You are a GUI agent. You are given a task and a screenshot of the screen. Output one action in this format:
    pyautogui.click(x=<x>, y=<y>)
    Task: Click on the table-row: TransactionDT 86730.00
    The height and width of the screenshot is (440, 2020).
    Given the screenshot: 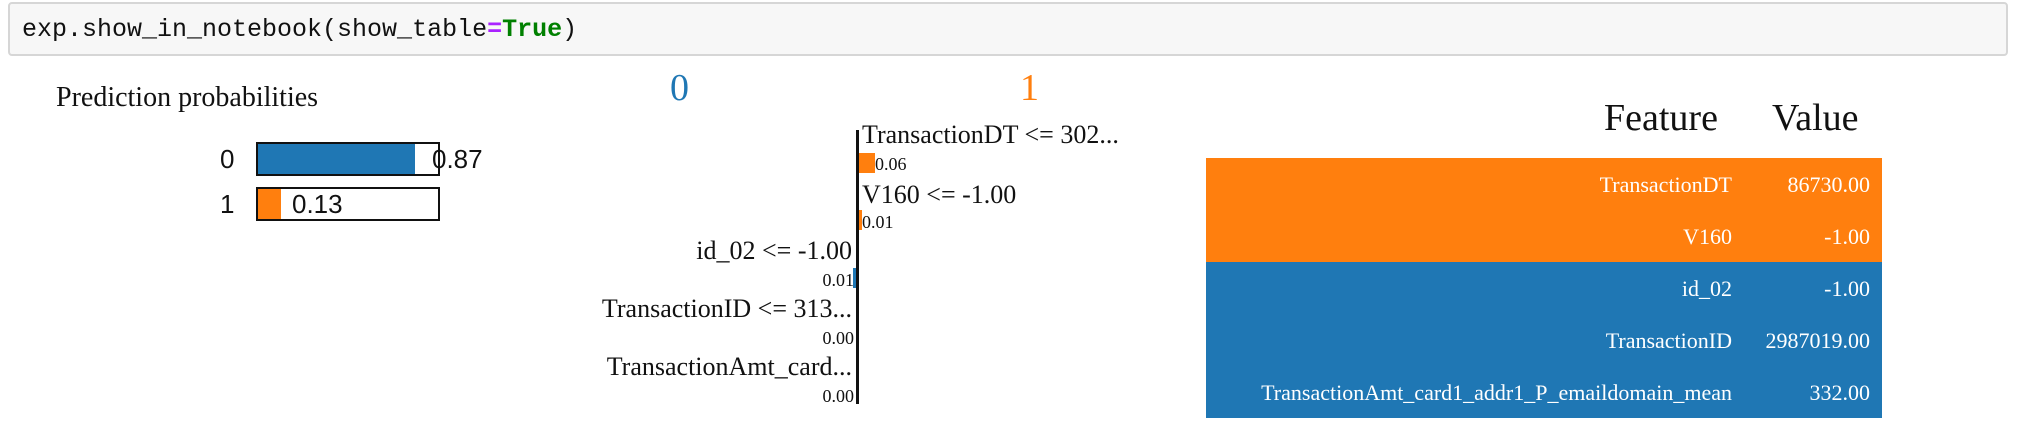 What is the action you would take?
    pyautogui.click(x=1544, y=184)
    